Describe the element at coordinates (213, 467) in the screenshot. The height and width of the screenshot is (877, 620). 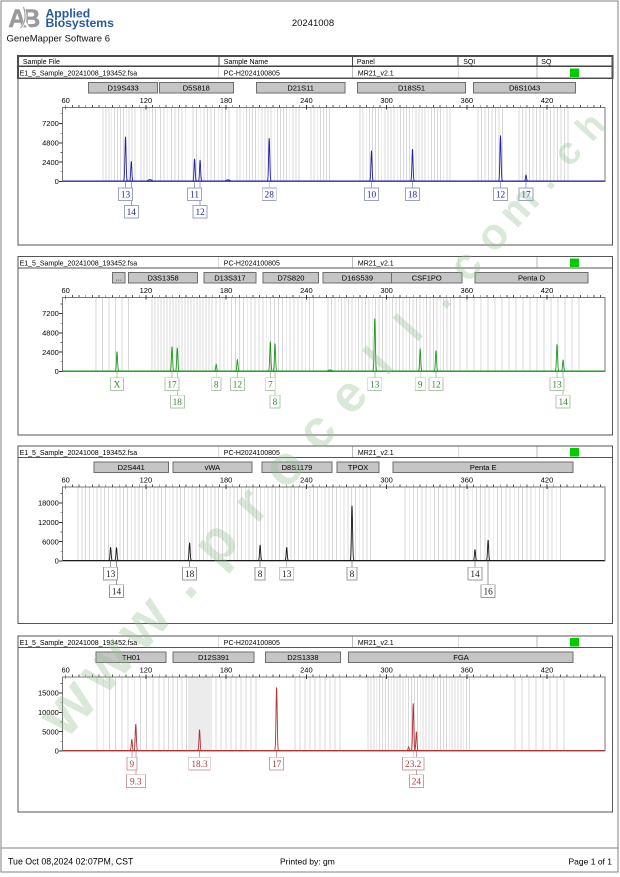
I see `svg-text: vWA` at that location.